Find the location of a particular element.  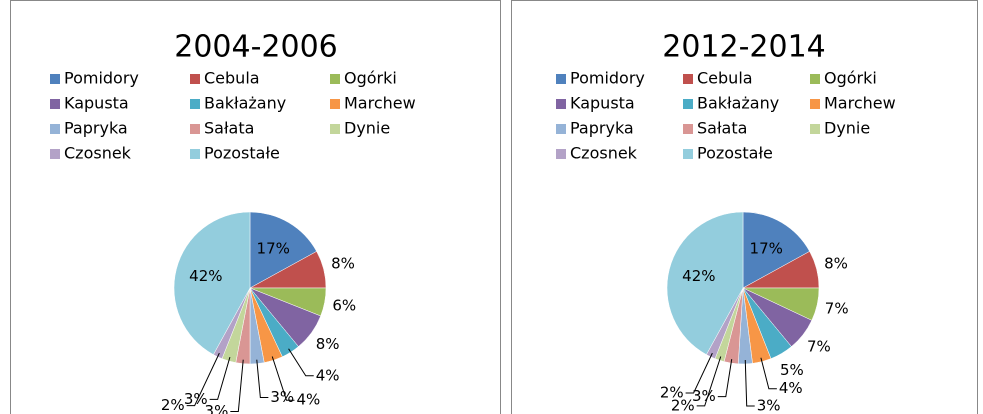

data-label: 6% is located at coordinates (344, 305).